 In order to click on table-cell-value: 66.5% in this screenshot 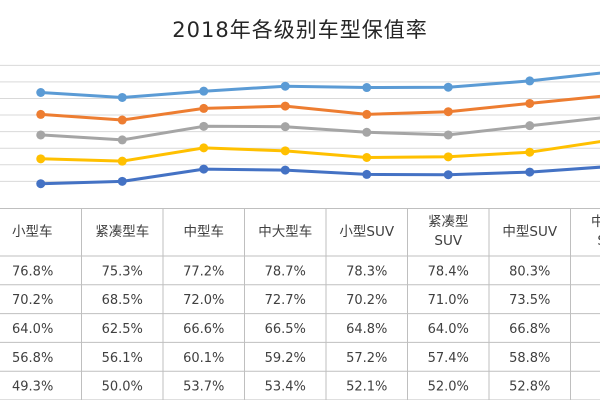, I will do `click(285, 329)`.